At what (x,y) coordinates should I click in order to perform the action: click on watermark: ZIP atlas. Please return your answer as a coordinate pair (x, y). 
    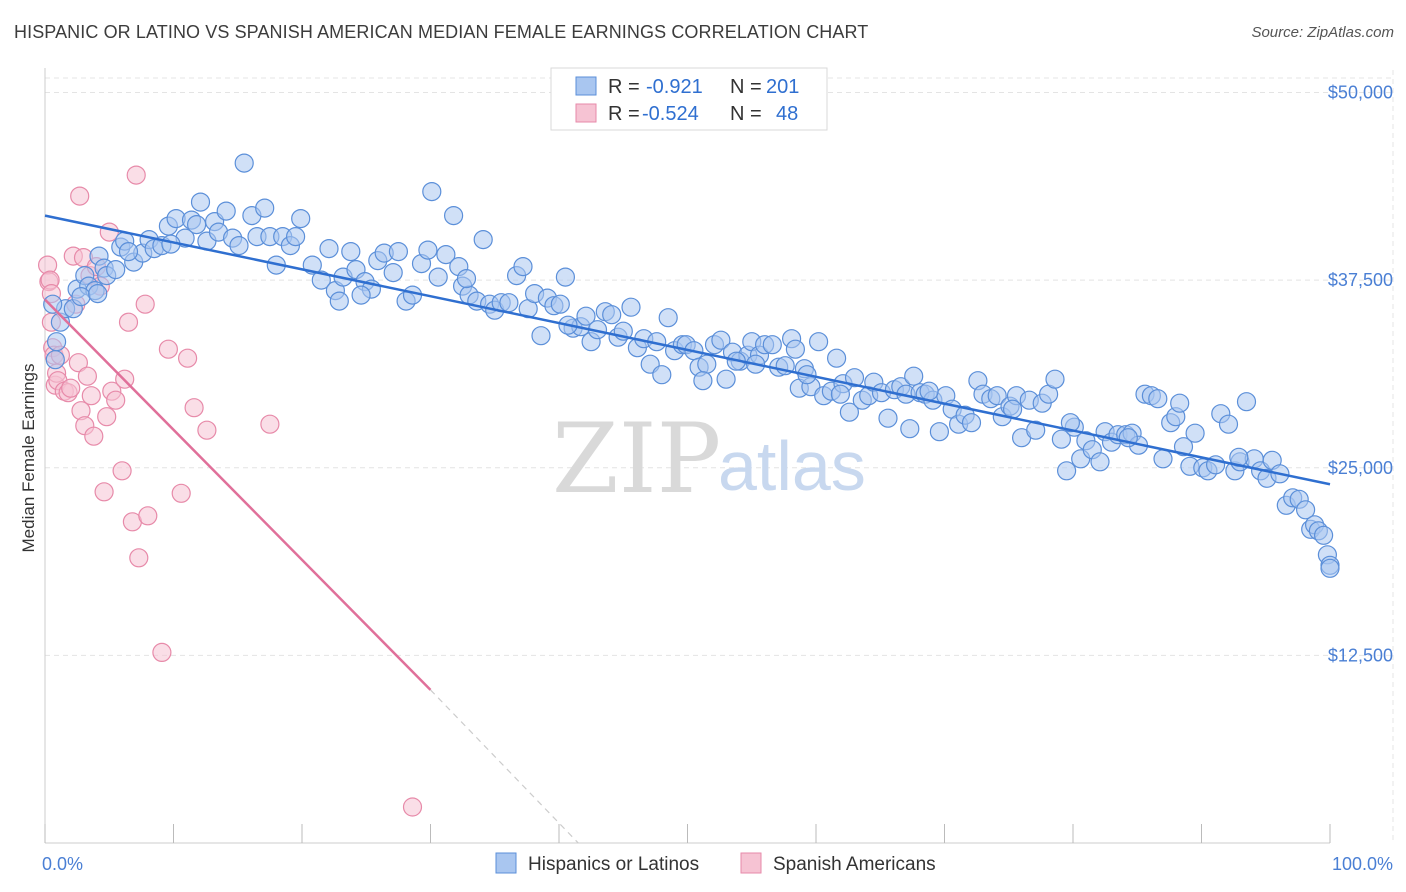
    Looking at the image, I should click on (709, 459).